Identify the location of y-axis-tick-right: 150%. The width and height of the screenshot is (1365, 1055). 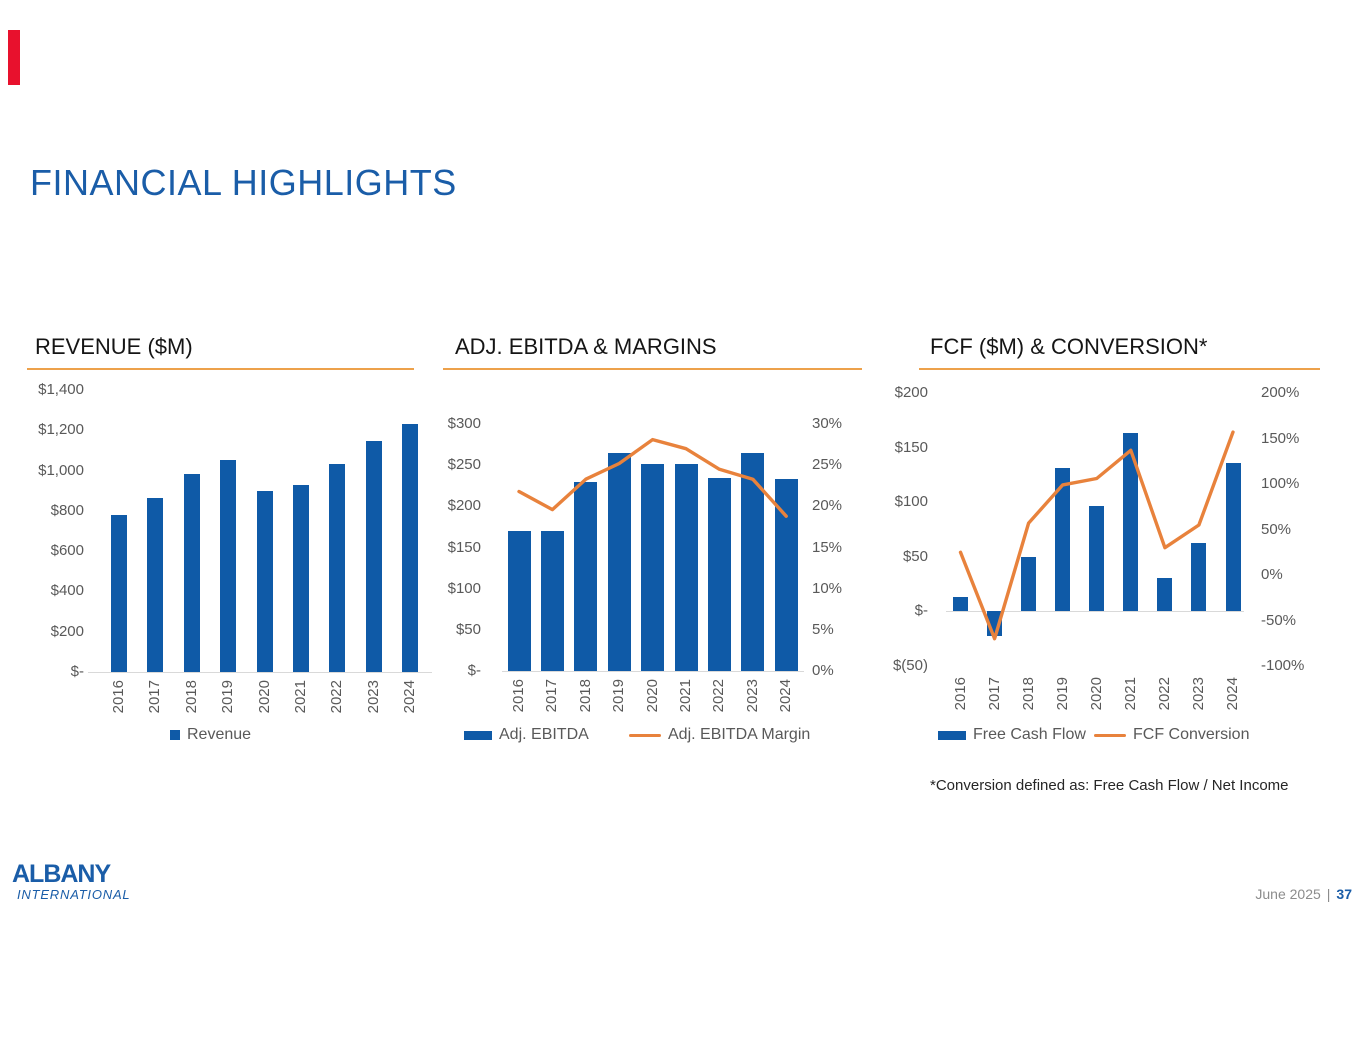
(1280, 438).